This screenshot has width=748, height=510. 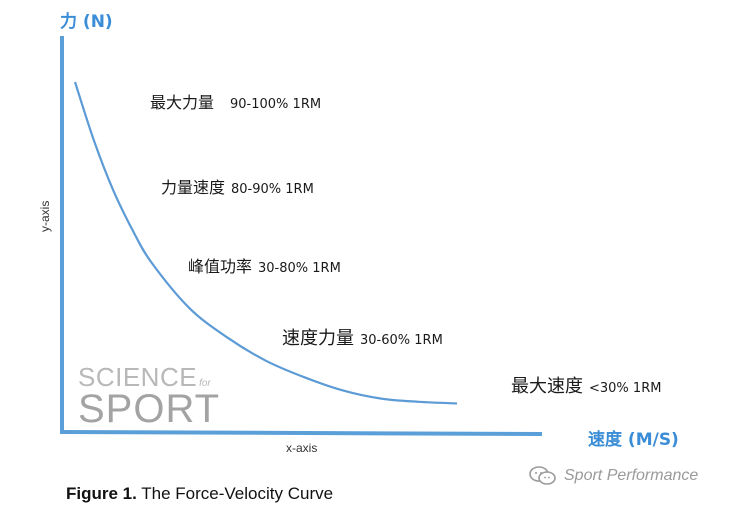 I want to click on annotation-label: 最大力量, so click(x=182, y=102).